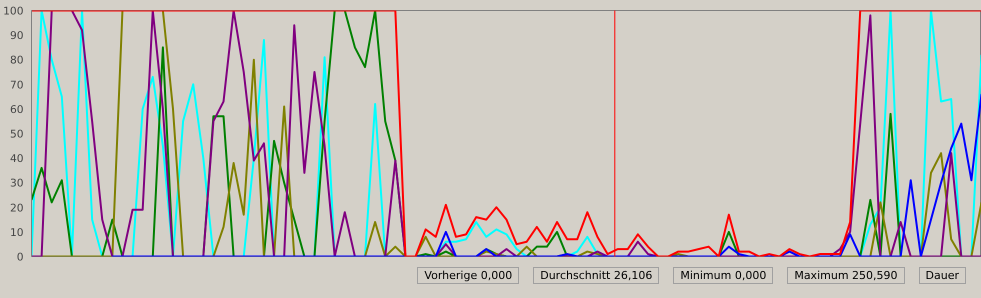  What do you see at coordinates (942, 275) in the screenshot?
I see `text: Dauer` at bounding box center [942, 275].